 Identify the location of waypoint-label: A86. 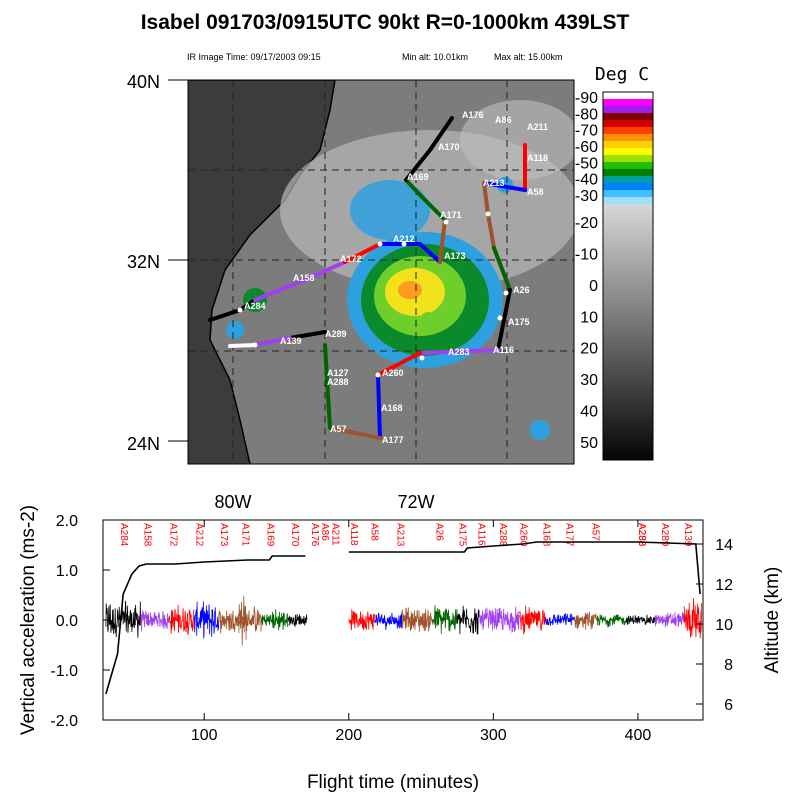
(324, 532).